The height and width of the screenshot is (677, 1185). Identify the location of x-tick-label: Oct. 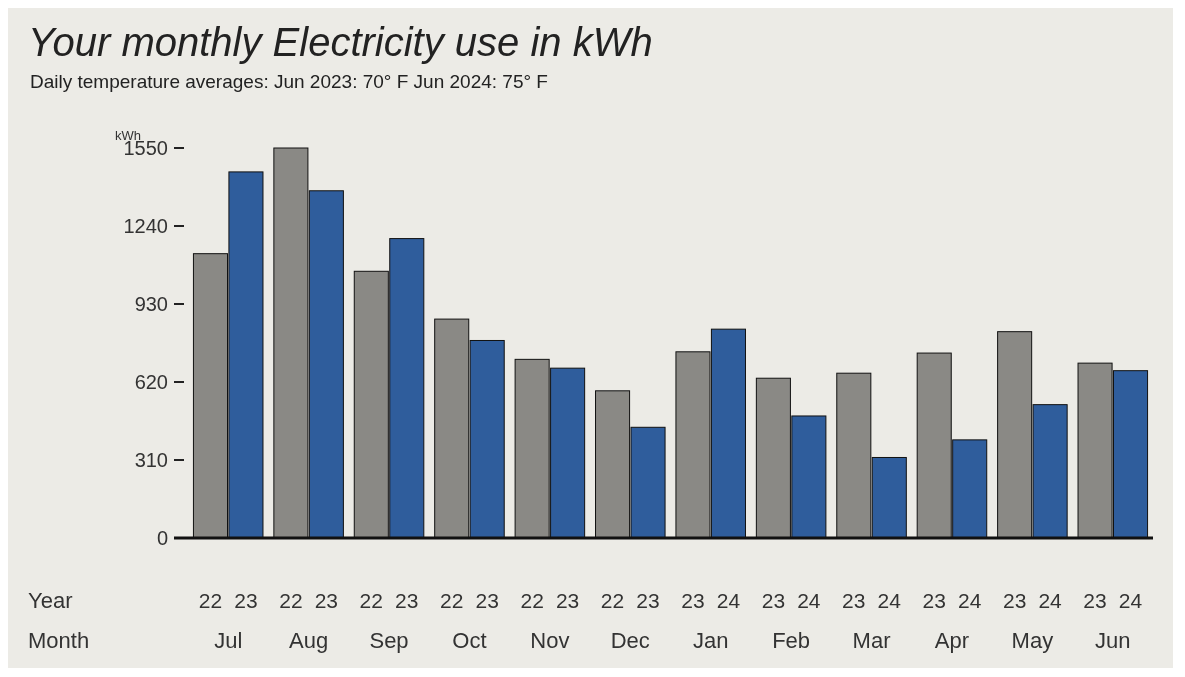
(469, 640).